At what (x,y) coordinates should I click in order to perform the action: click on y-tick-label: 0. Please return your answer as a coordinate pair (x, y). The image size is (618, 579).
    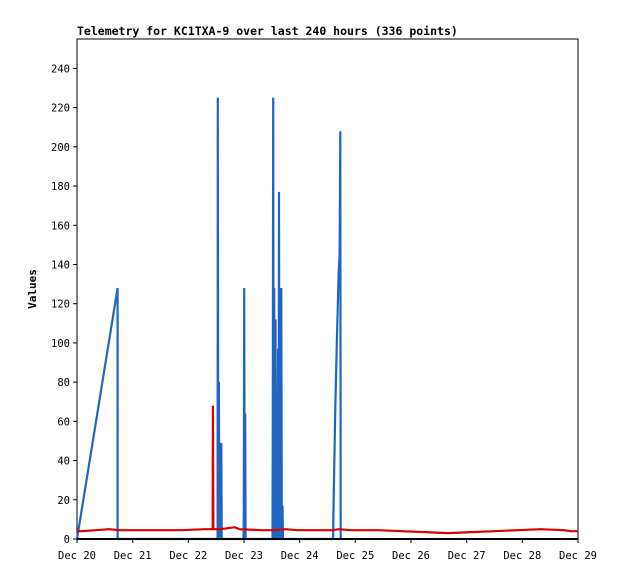
    Looking at the image, I should click on (67, 540).